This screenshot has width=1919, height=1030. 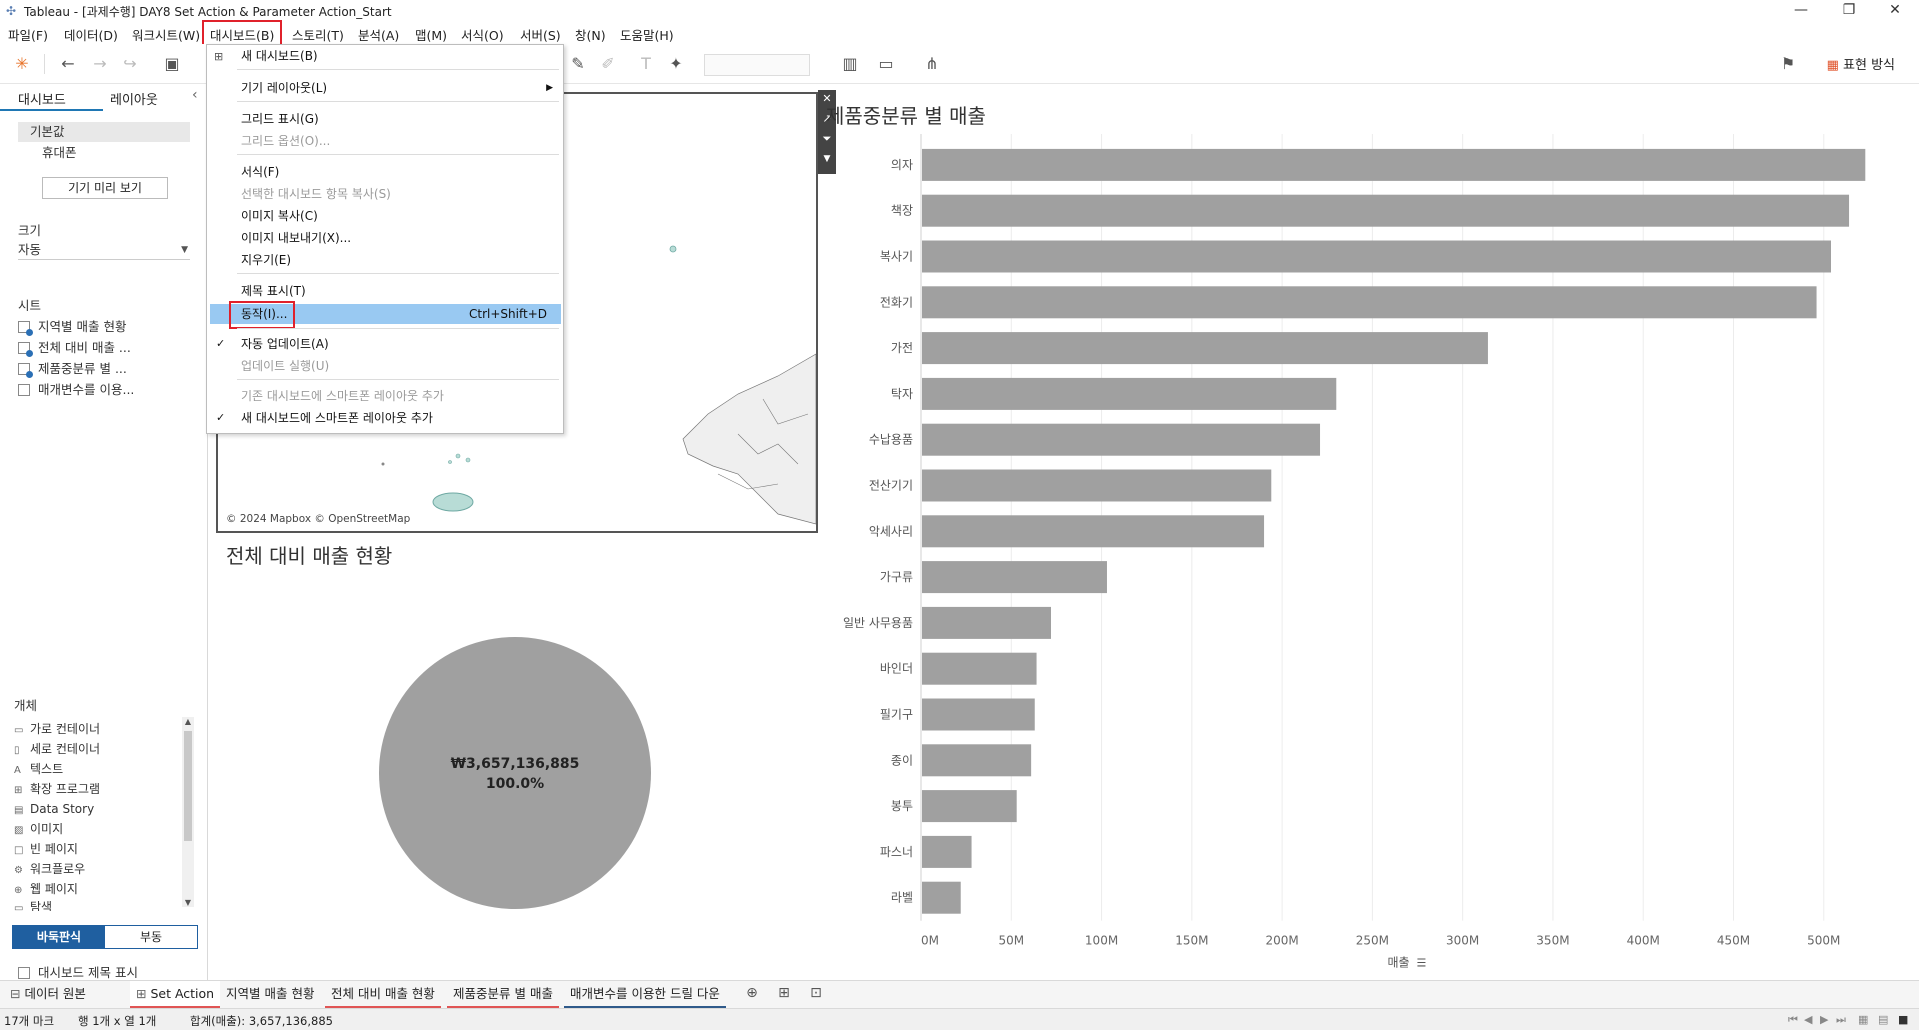 I want to click on scroll-up-icon: ▲, so click(x=188, y=721).